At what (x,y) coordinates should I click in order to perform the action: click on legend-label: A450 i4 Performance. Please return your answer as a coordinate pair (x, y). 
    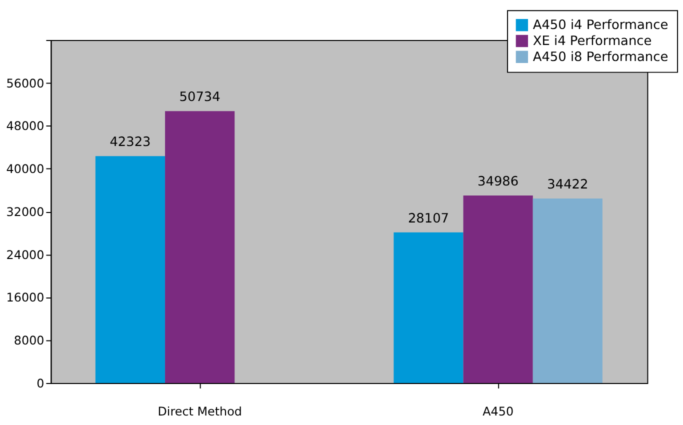
    Looking at the image, I should click on (600, 26).